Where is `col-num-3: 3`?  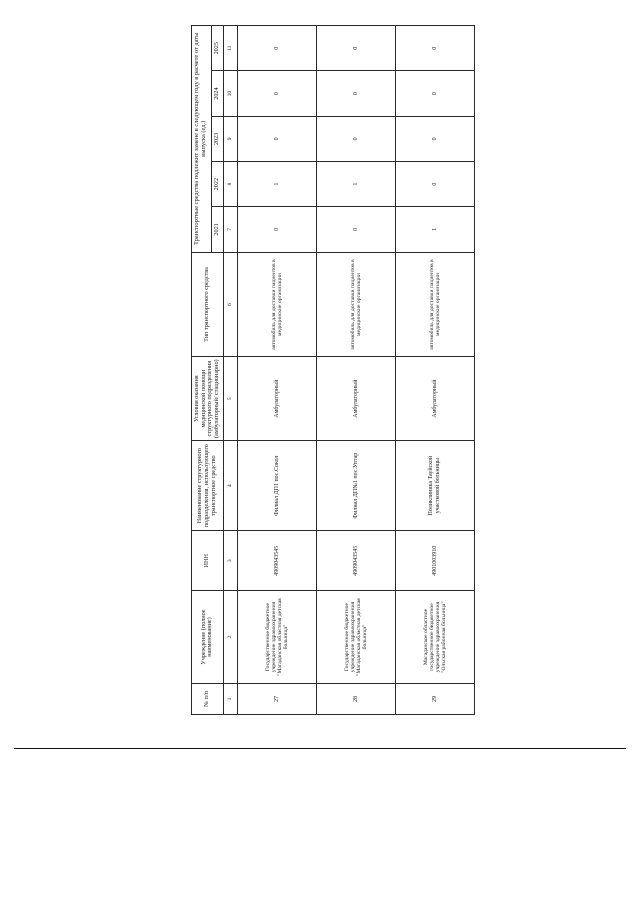 col-num-3: 3 is located at coordinates (230, 560).